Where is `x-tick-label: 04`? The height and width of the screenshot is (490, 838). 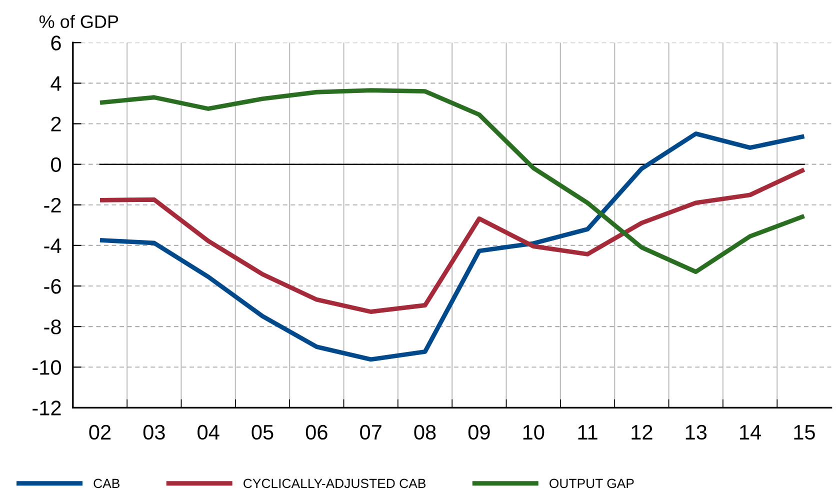
x-tick-label: 04 is located at coordinates (209, 432).